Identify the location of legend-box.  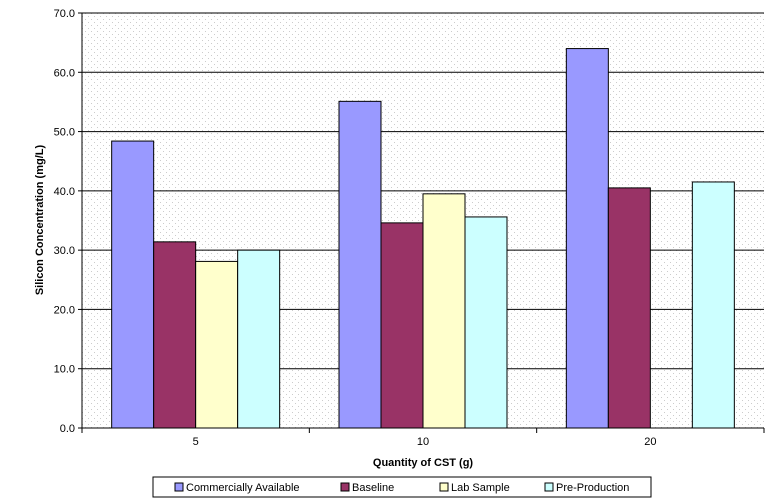
(402, 487).